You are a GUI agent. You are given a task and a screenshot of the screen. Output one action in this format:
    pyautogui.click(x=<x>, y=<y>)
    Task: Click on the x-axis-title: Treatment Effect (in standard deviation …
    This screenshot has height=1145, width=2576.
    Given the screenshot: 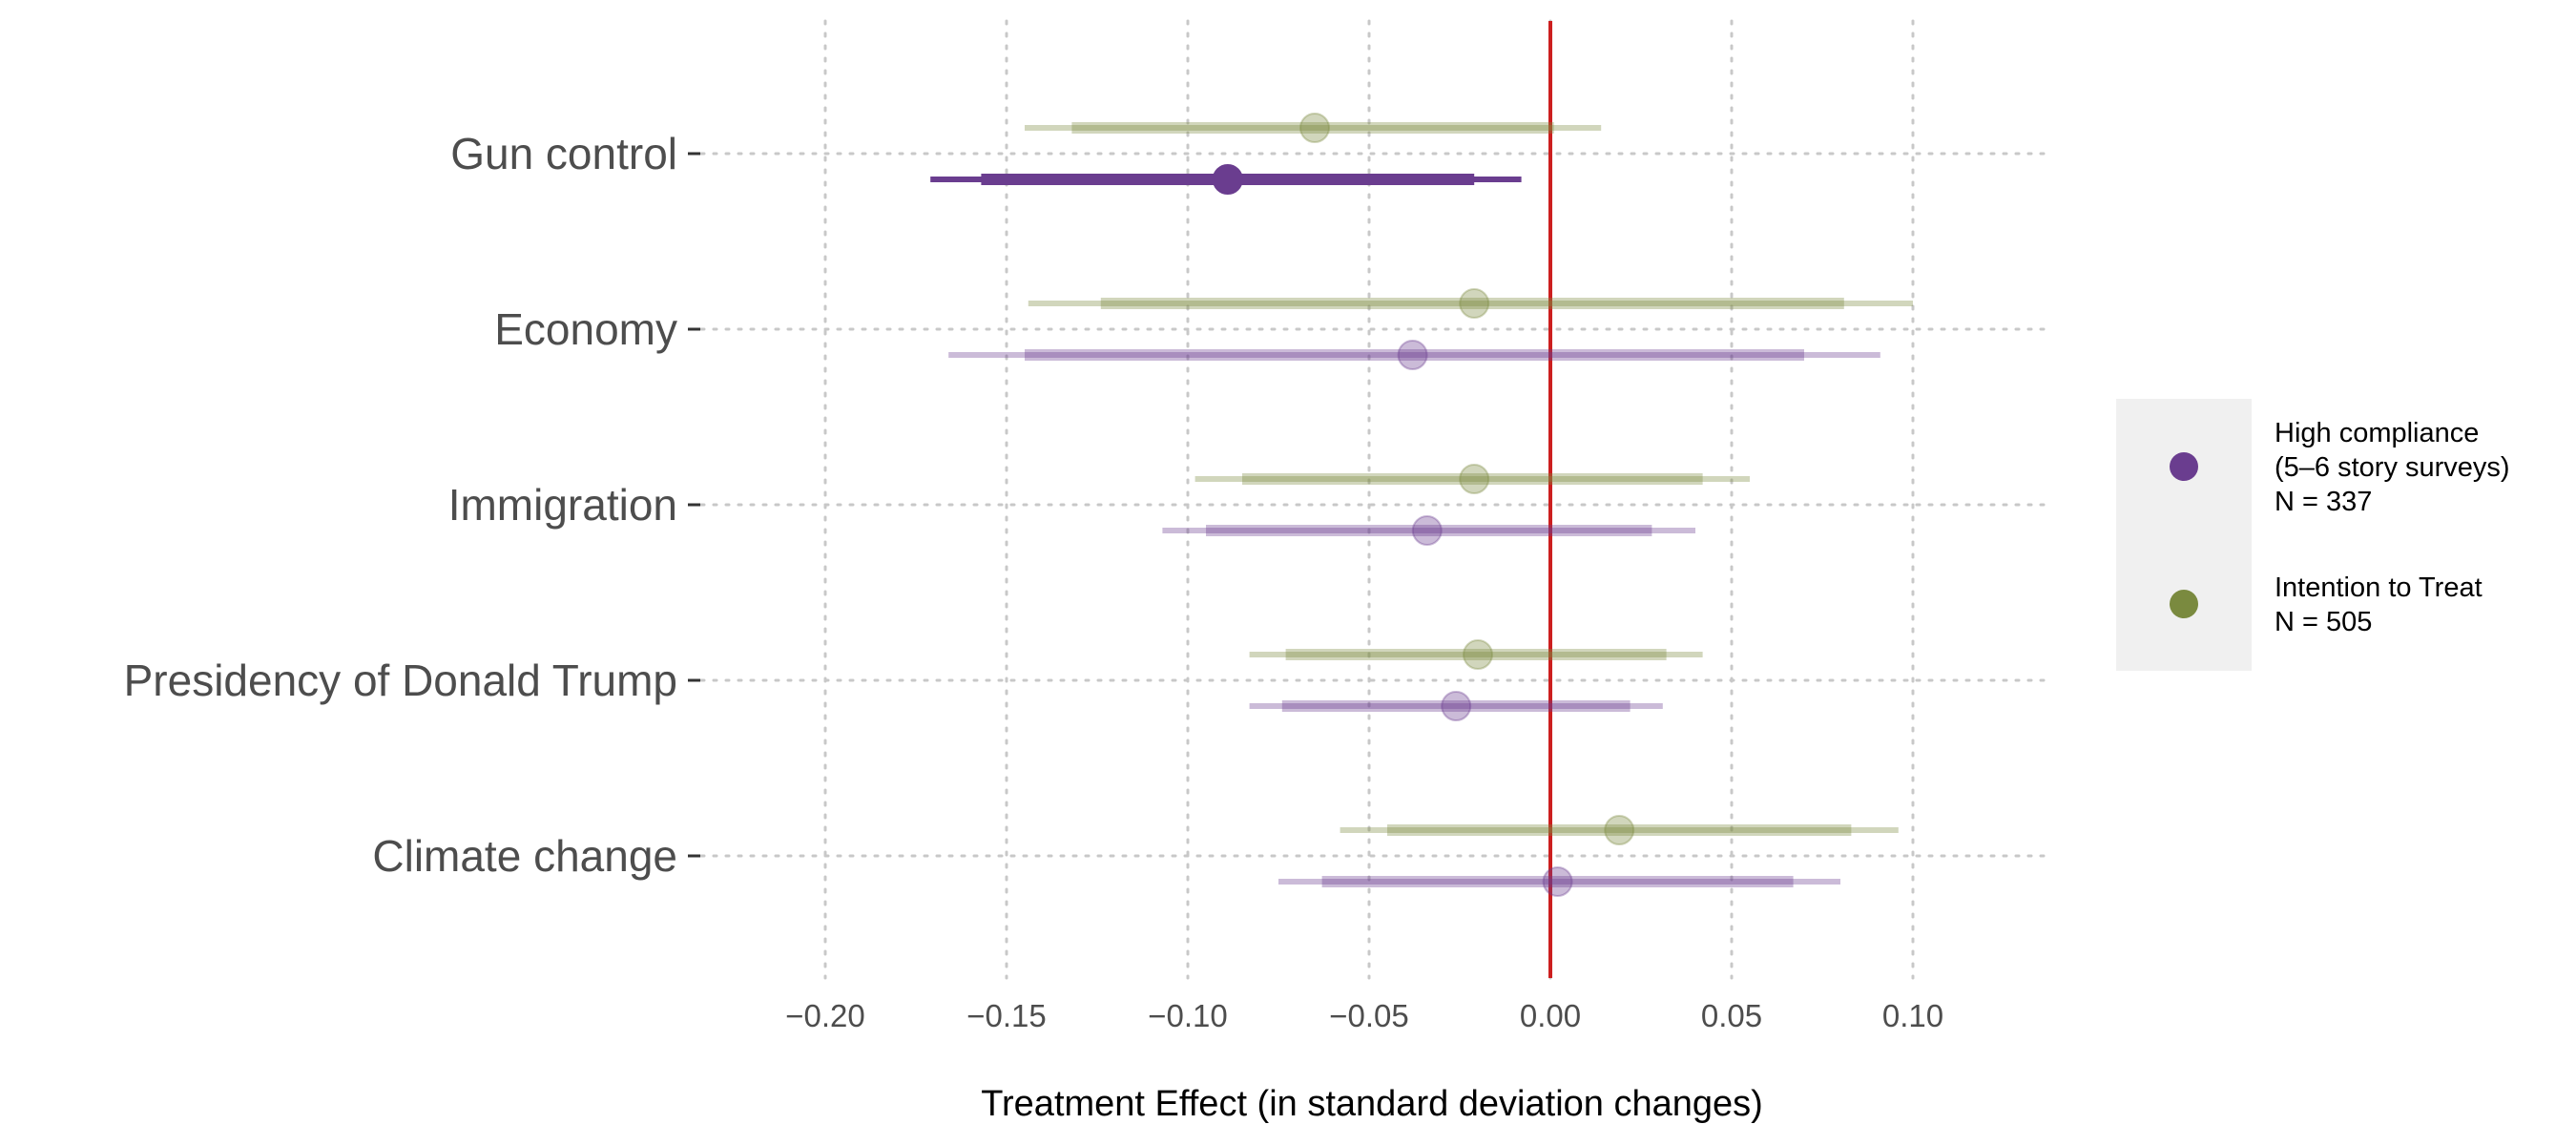 What is the action you would take?
    pyautogui.click(x=1372, y=1104)
    